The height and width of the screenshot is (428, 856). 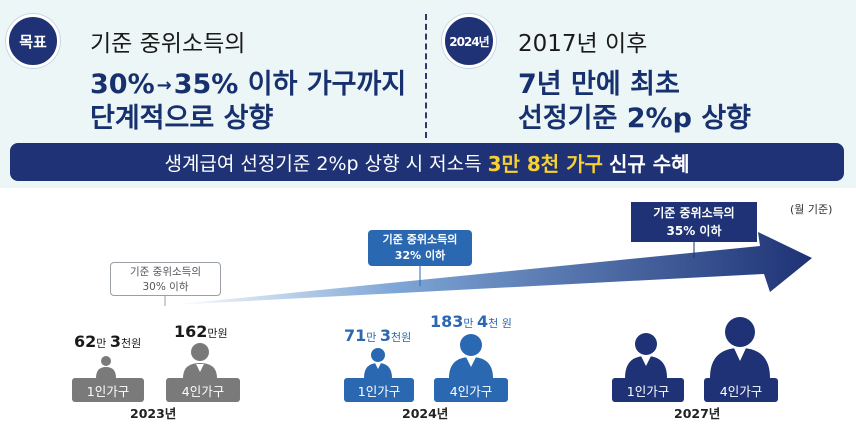 I want to click on summary-banner: 생계급여 선정기준 2%p 상향 시 저소득 3만 8천 가구 신규 수혜, so click(x=427, y=162).